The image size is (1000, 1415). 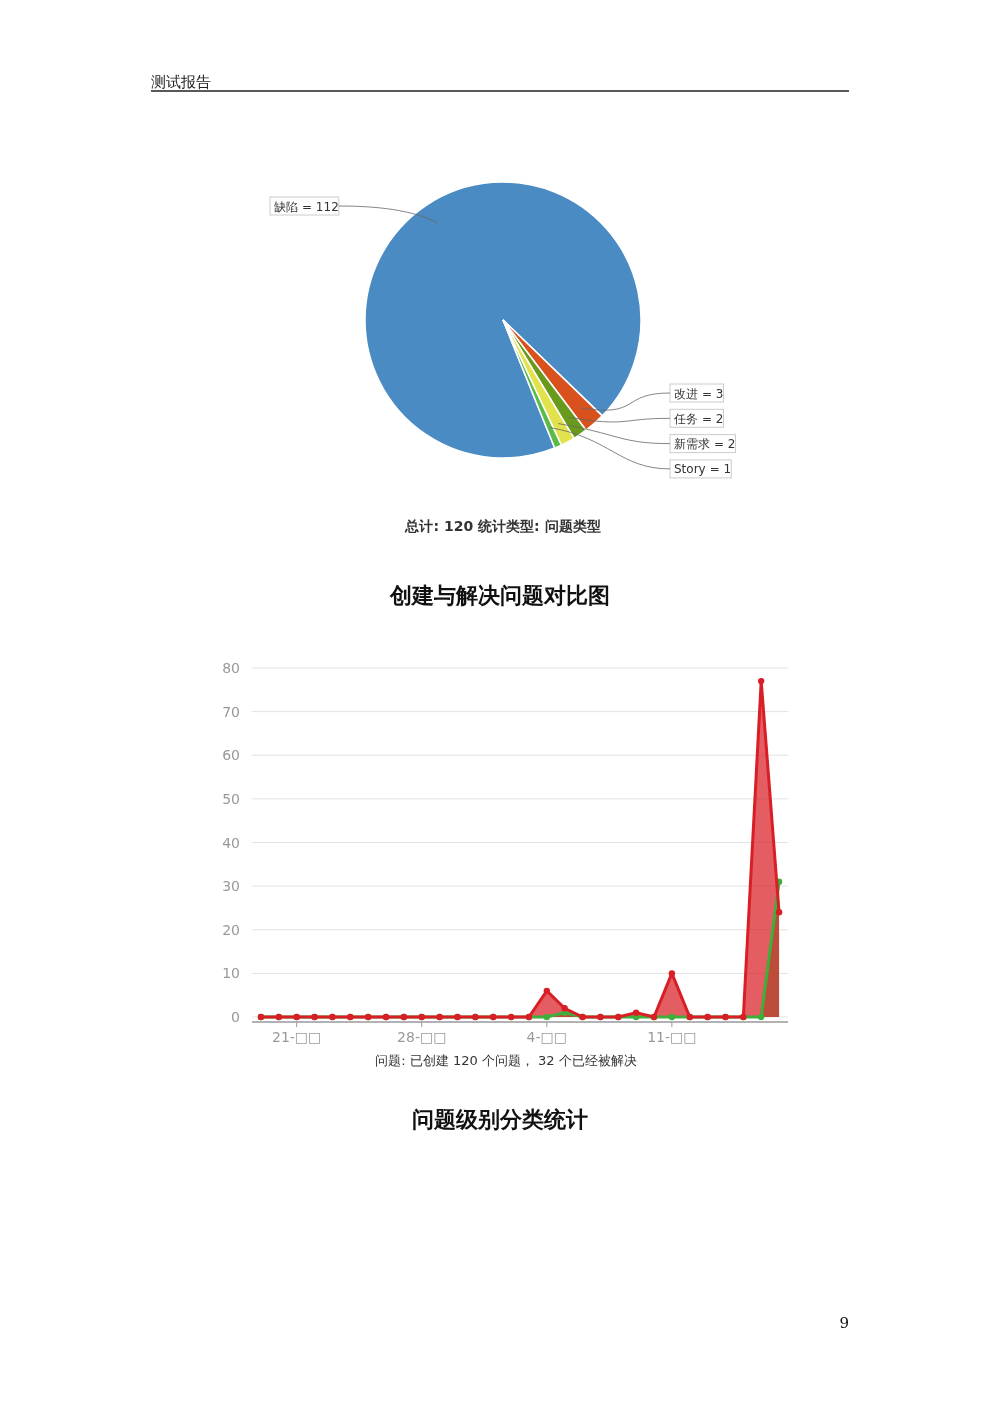 What do you see at coordinates (502, 526) in the screenshot?
I see `text: 总计: 120 统计类型: 问题类型` at bounding box center [502, 526].